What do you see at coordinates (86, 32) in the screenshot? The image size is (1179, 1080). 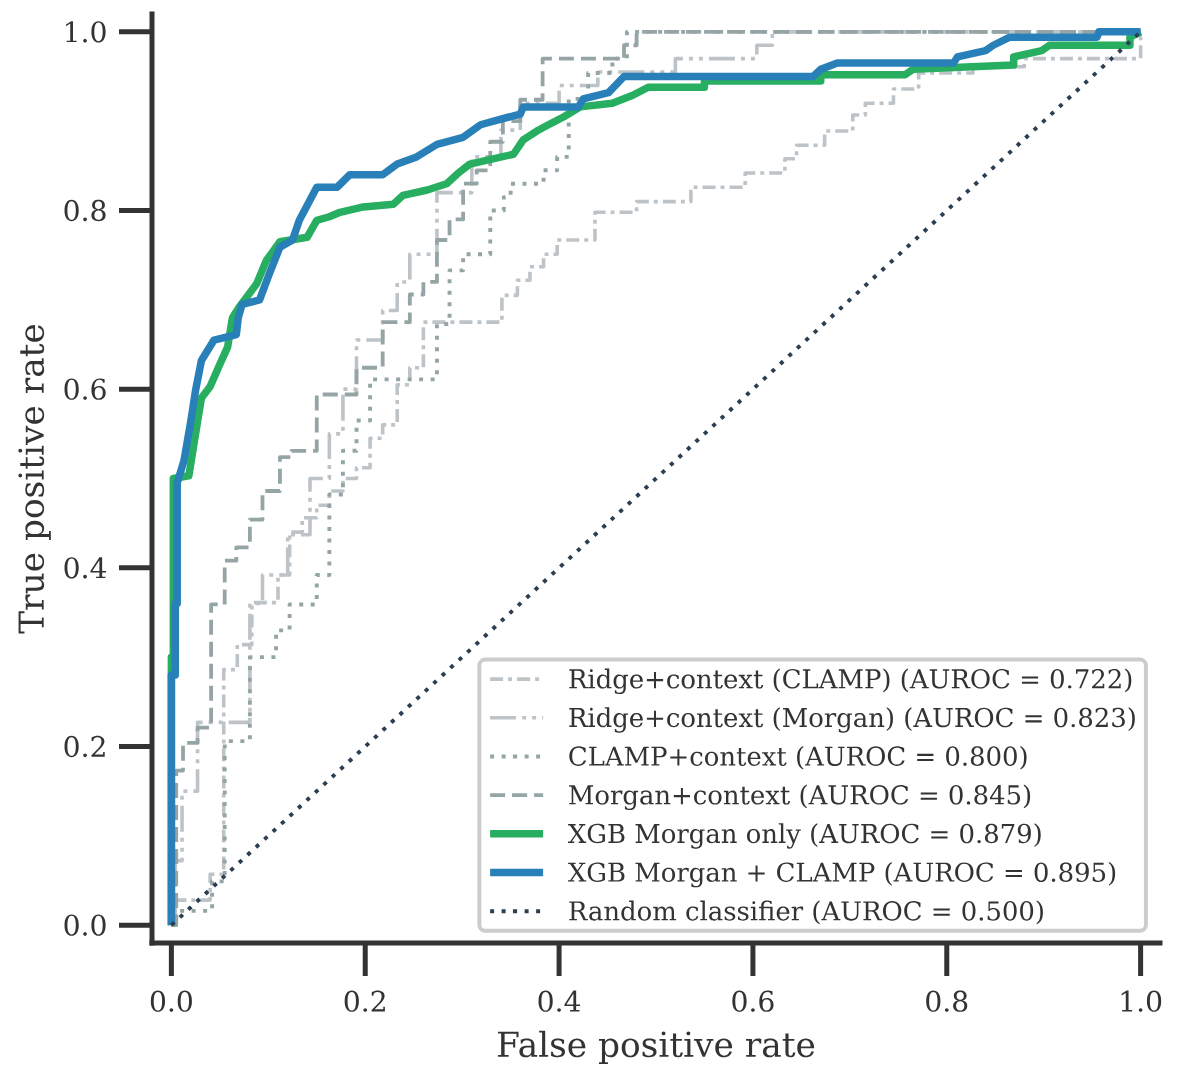 I see `y-tick-label: 1.0` at bounding box center [86, 32].